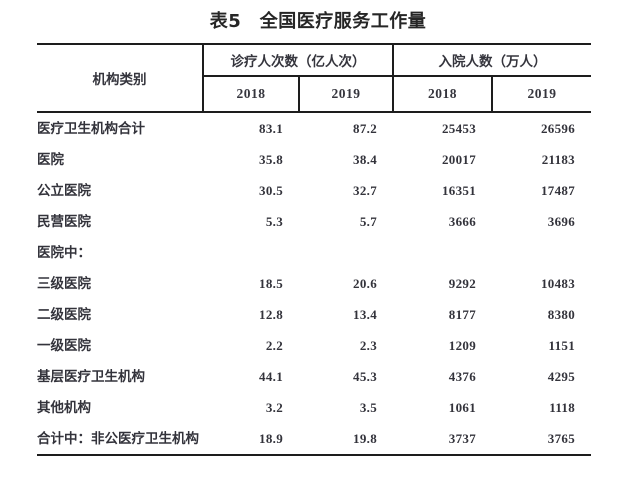  Describe the element at coordinates (271, 159) in the screenshot. I see `cell-value: 35.8` at that location.